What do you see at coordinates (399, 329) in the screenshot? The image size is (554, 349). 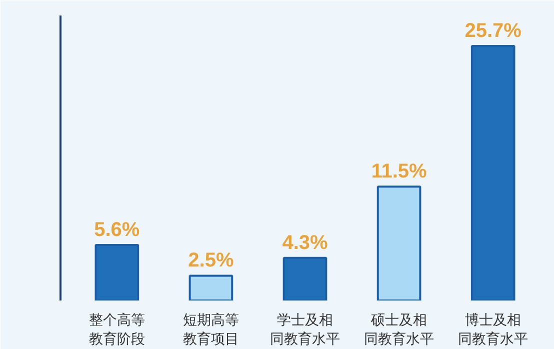 I see `x-tick-label: 硕士及相同教育水平` at bounding box center [399, 329].